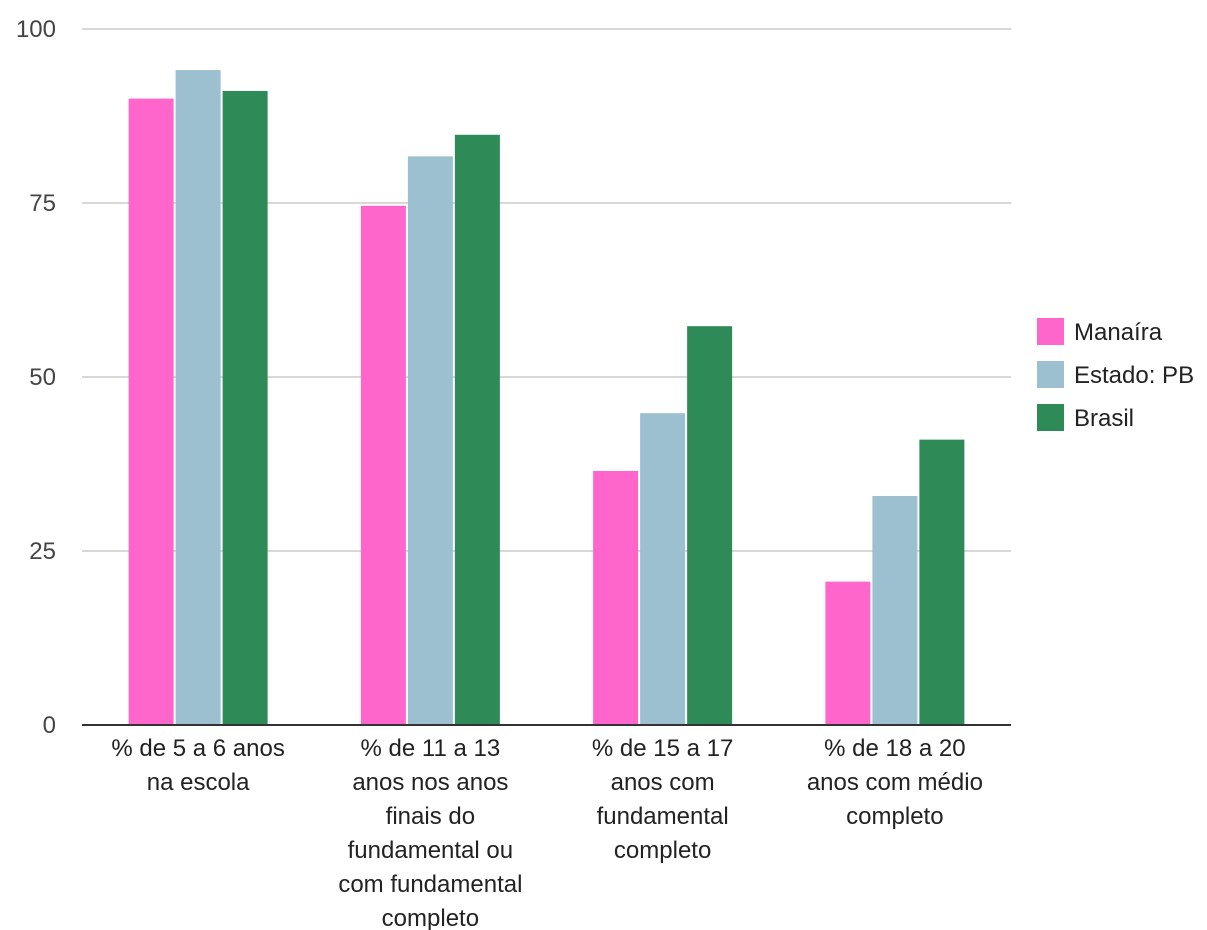 Image resolution: width=1207 pixels, height=930 pixels. I want to click on x-category-label: % de 5 a 6 anos, so click(197, 748).